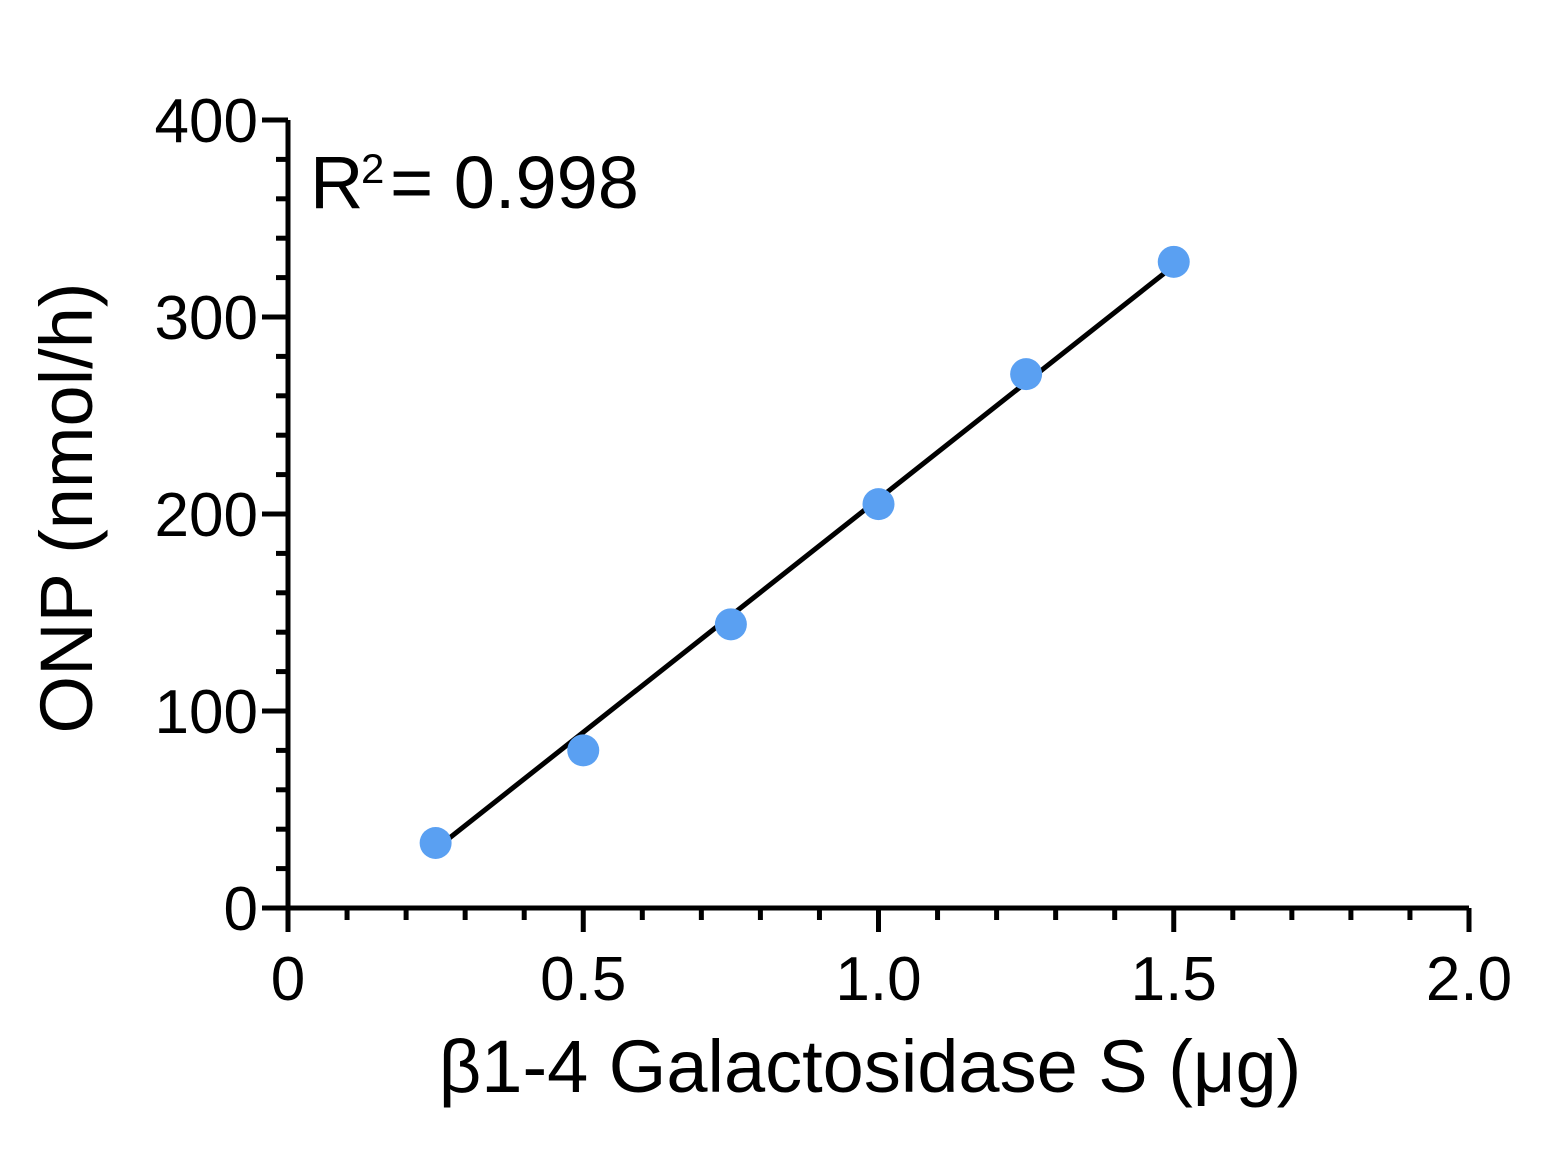 The width and height of the screenshot is (1565, 1154). Describe the element at coordinates (336, 182) in the screenshot. I see `r-squared-prefix: R` at that location.